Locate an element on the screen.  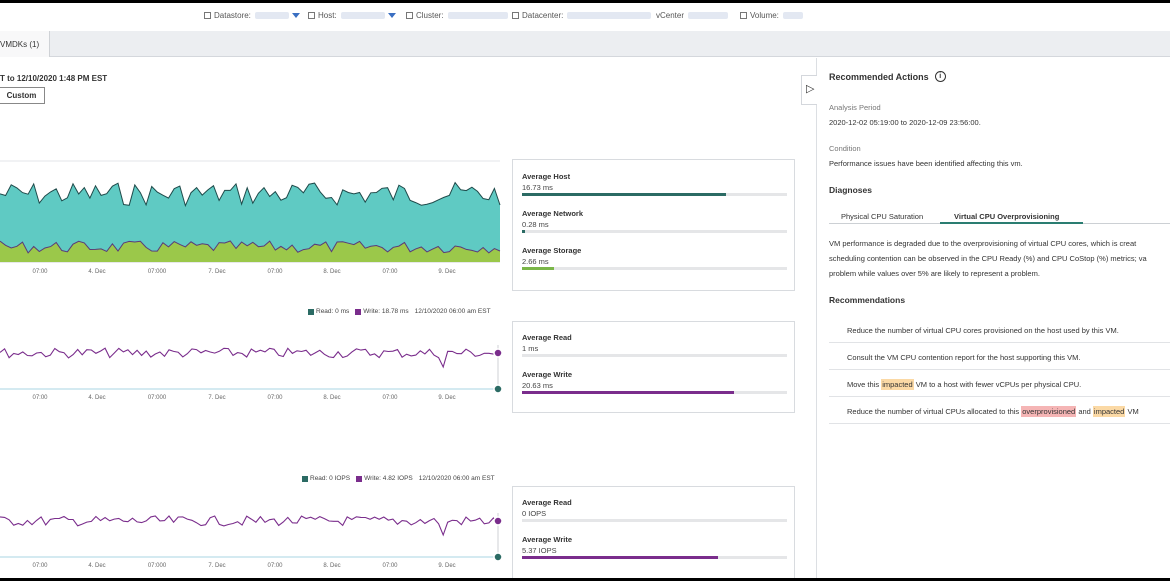
volume-label: Volume: is located at coordinates (764, 15).